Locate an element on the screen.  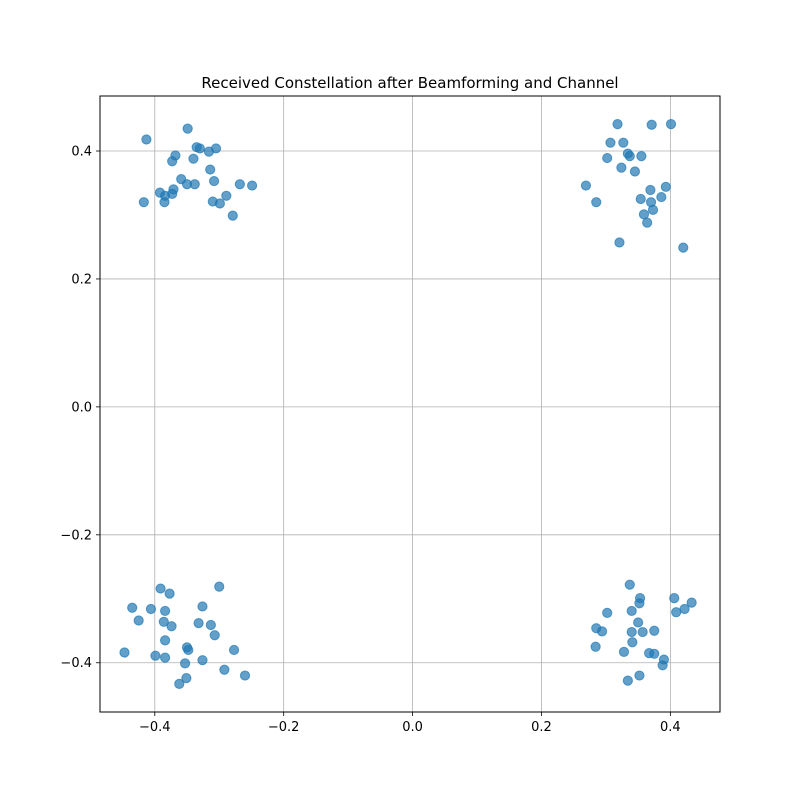
y-axis-ticks: −0.4 −0.2 0.0 0.2 0.4 is located at coordinates (80, 408).